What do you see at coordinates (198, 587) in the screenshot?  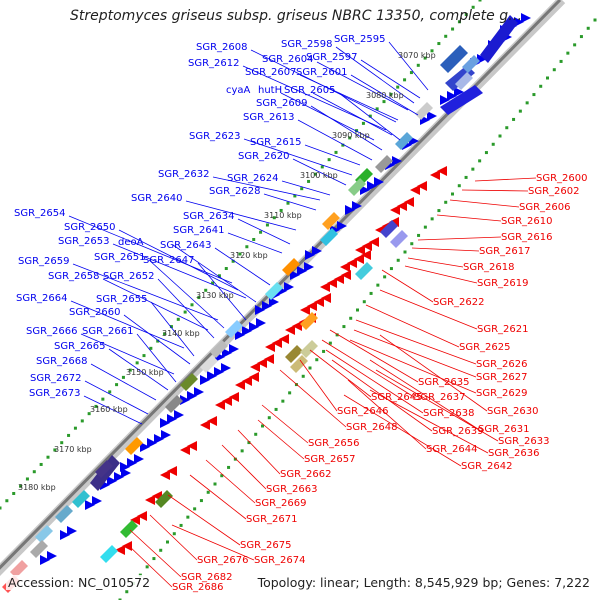 I see `reverse-gene-label: SGR_2686` at bounding box center [198, 587].